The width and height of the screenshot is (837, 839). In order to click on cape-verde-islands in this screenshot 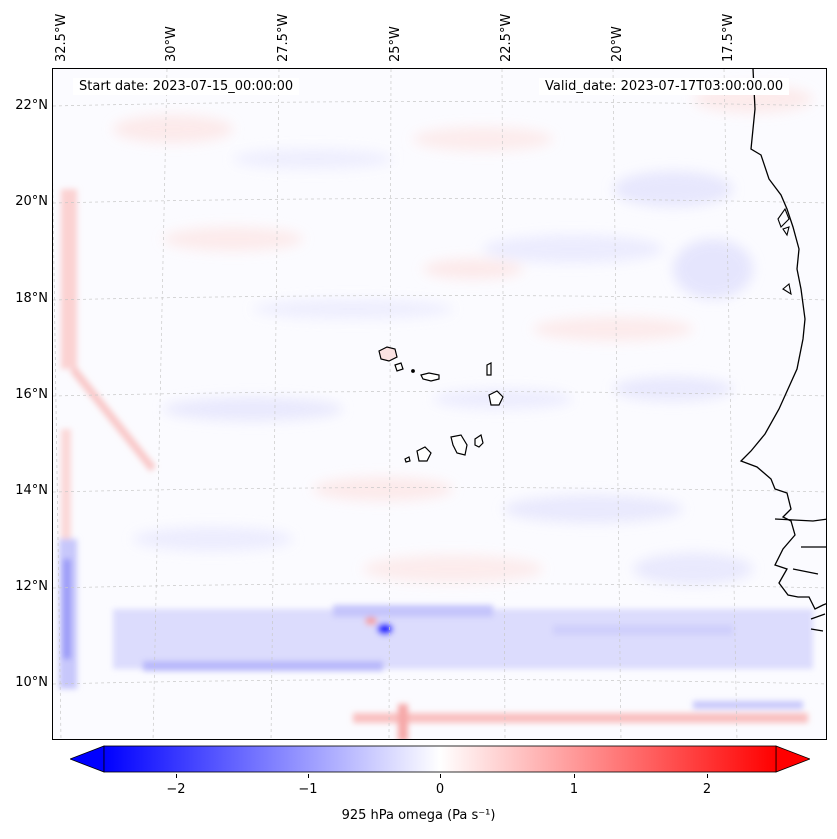, I will do `click(441, 404)`.